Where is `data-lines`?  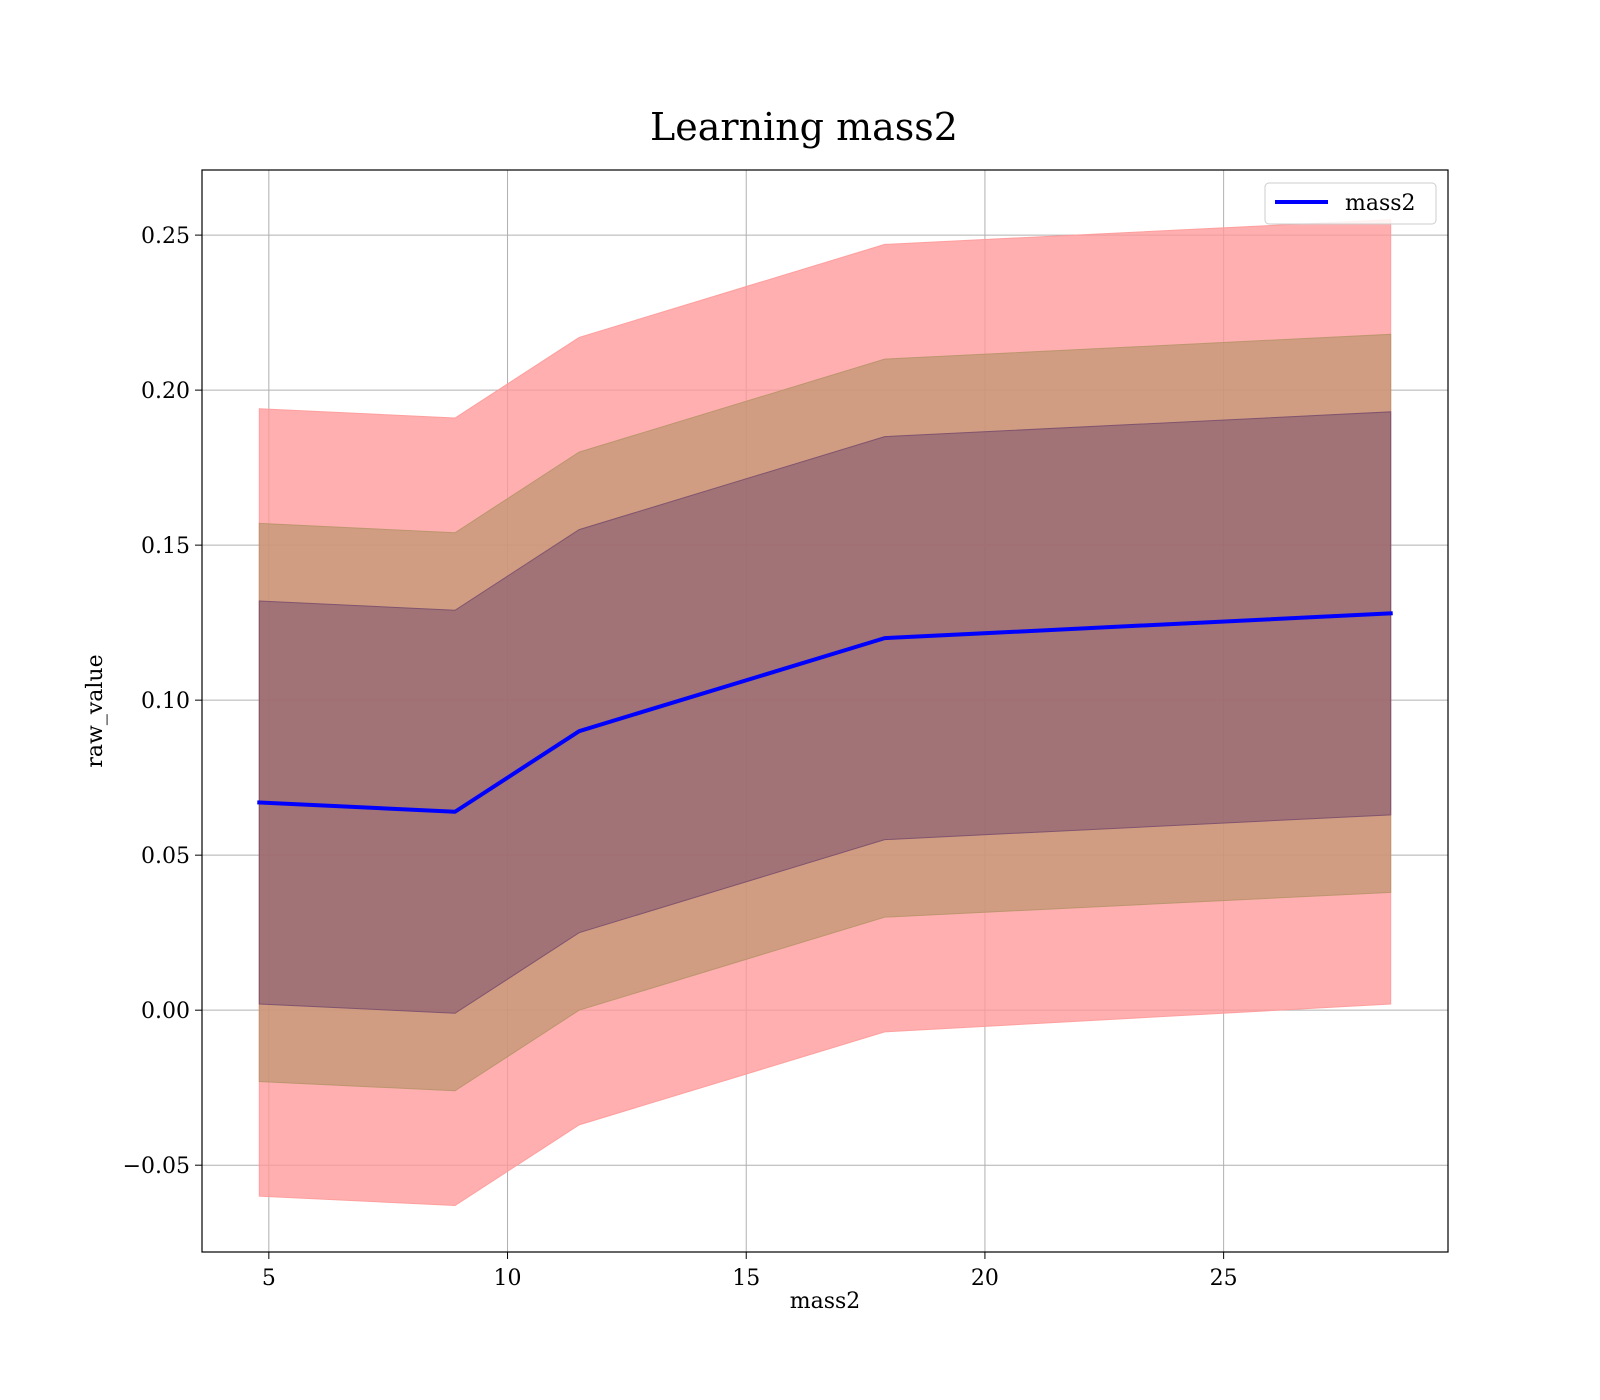
data-lines is located at coordinates (825, 712).